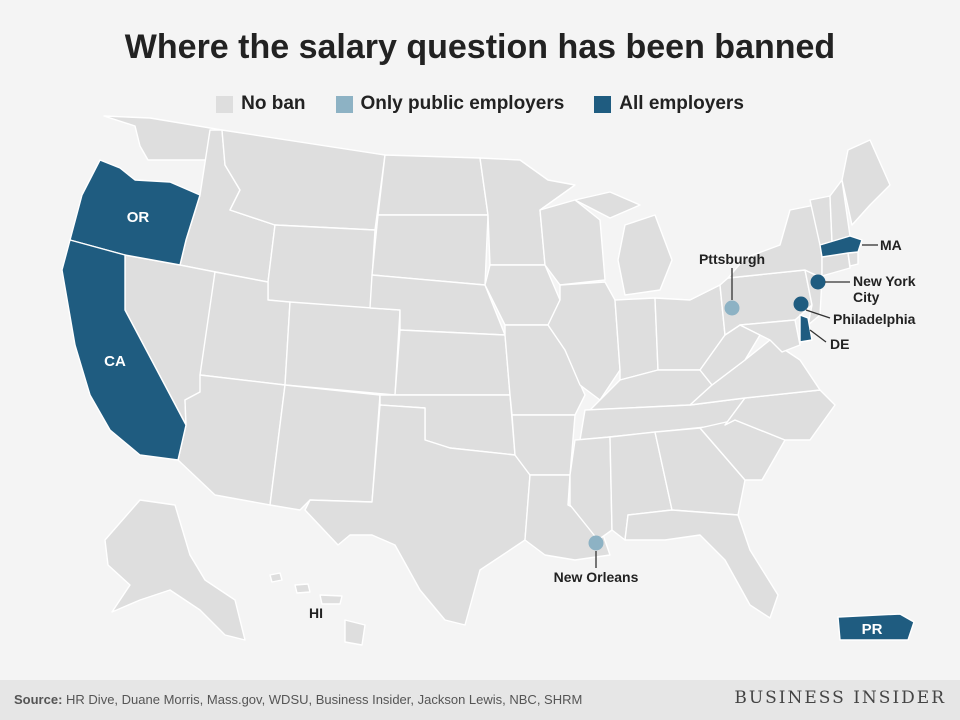 Image resolution: width=960 pixels, height=720 pixels. What do you see at coordinates (452, 362) in the screenshot?
I see `state-kansas` at bounding box center [452, 362].